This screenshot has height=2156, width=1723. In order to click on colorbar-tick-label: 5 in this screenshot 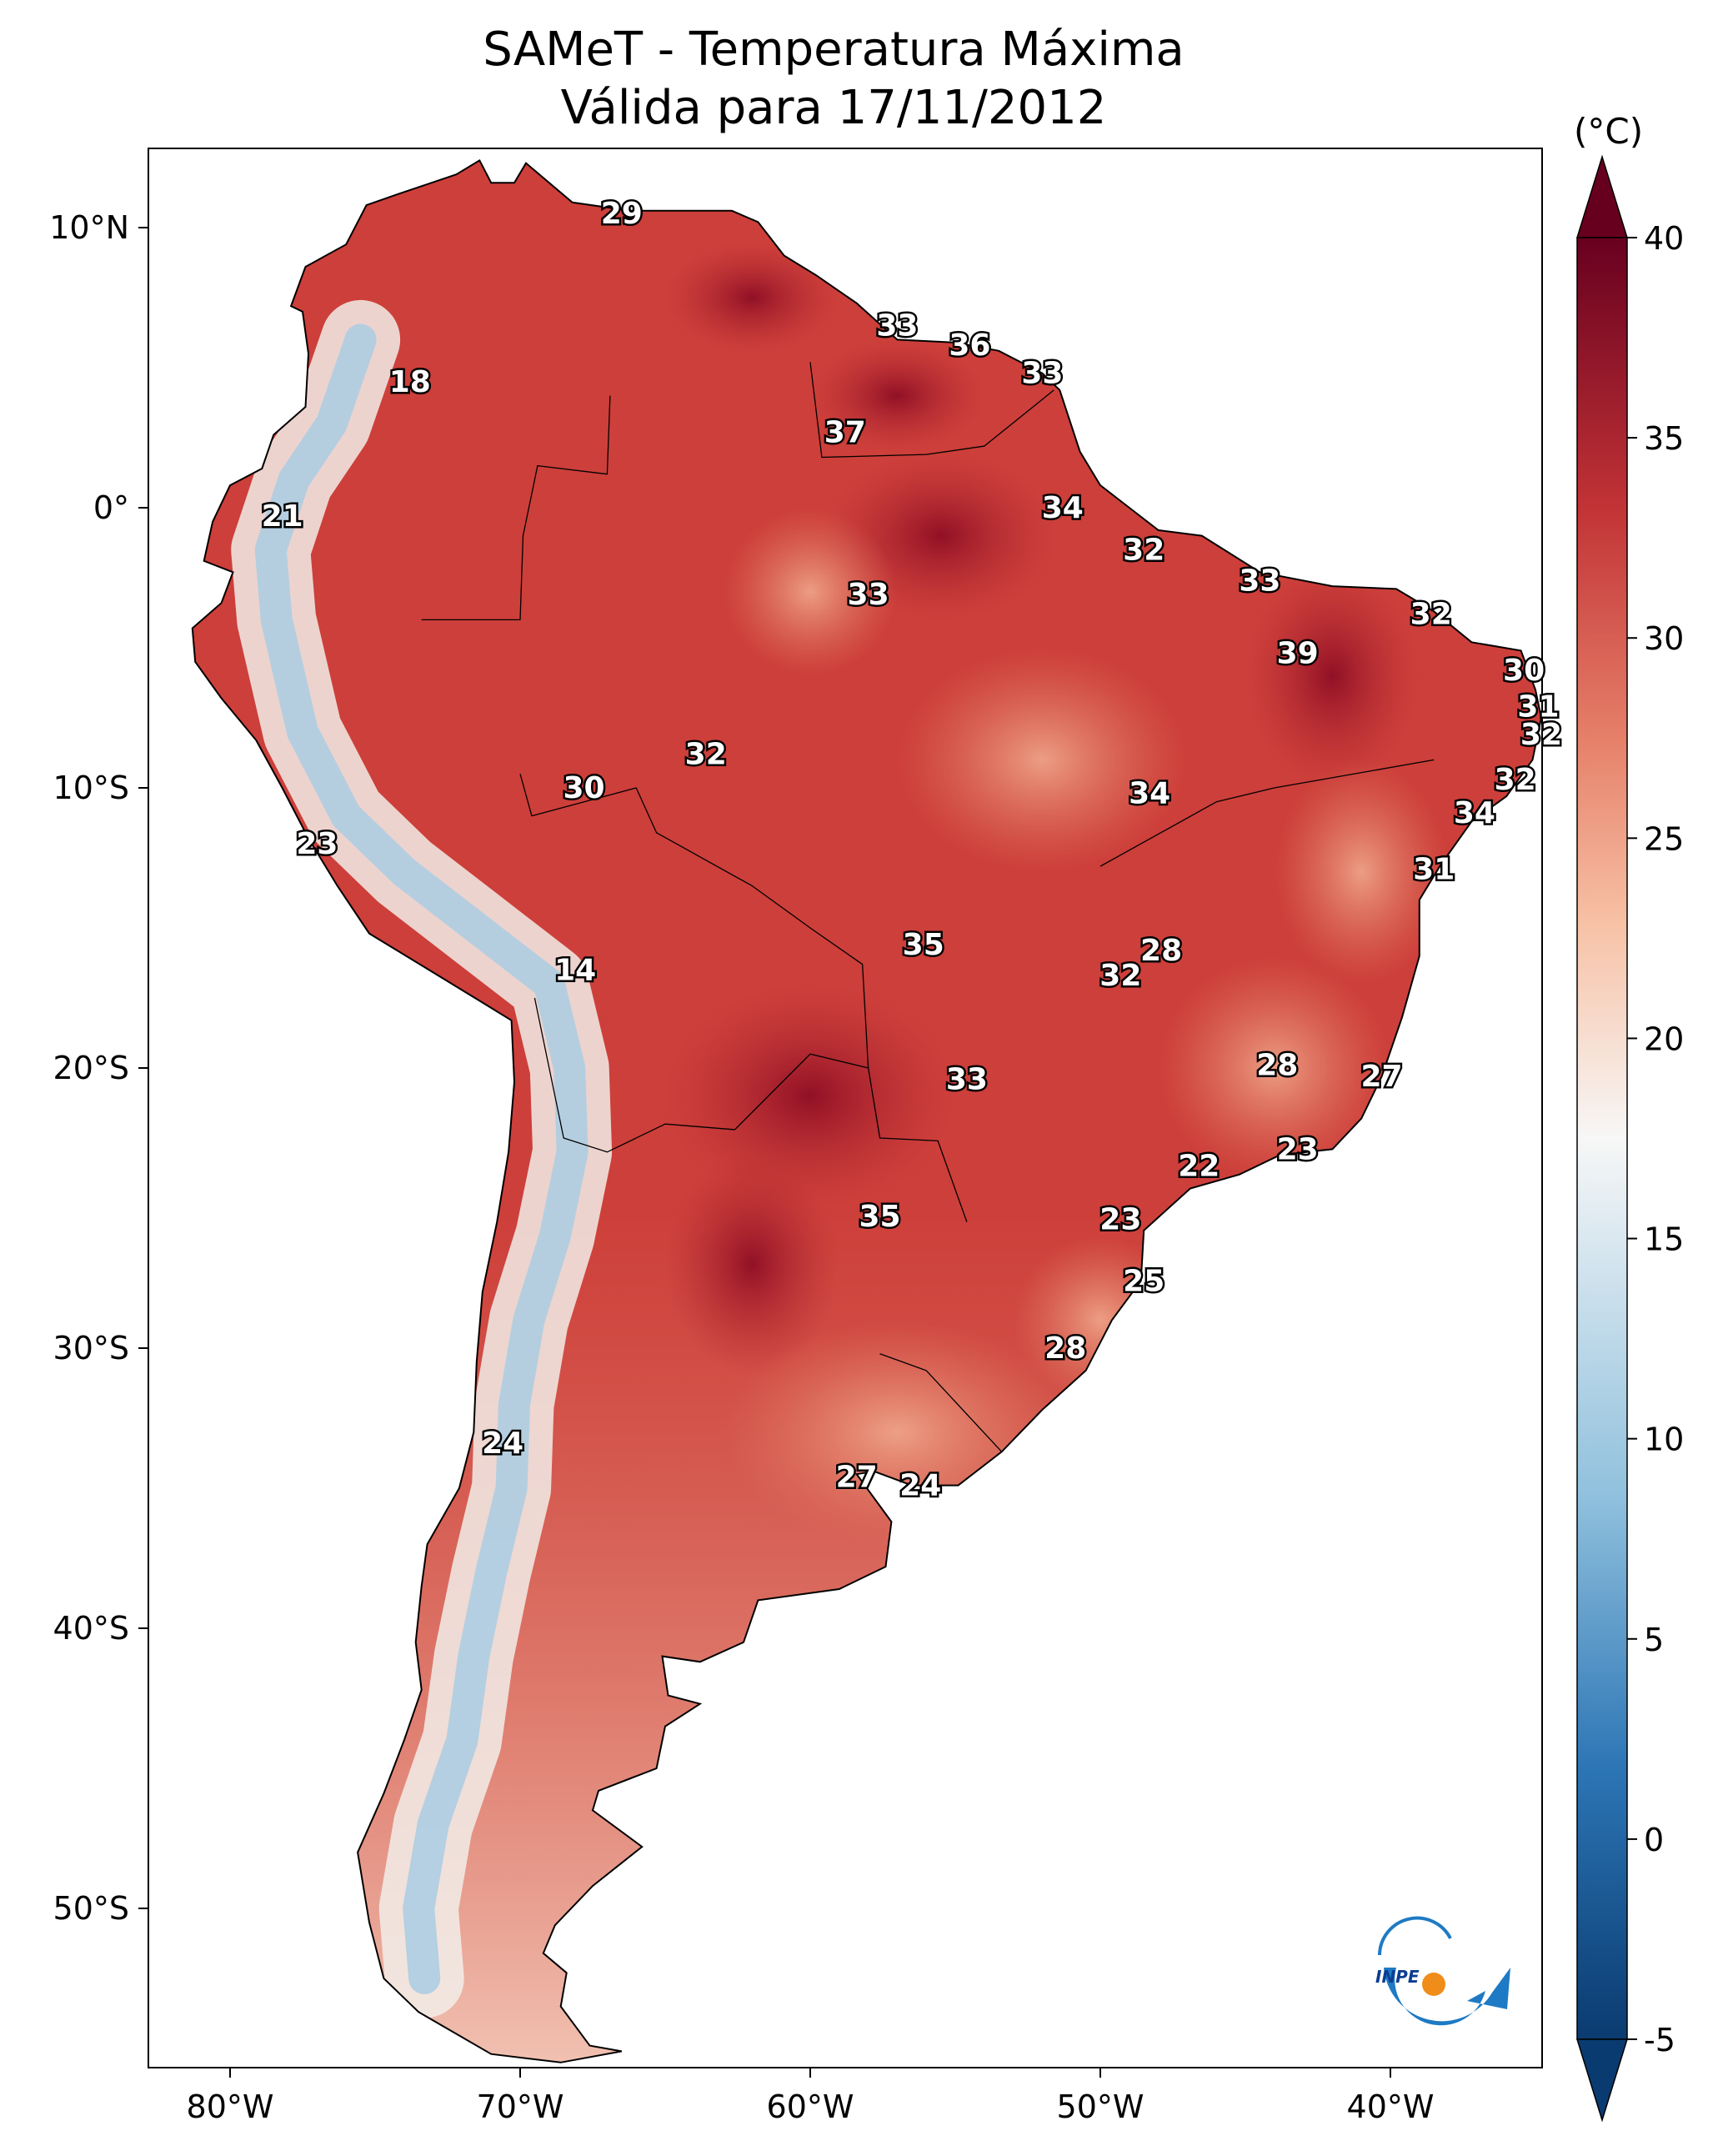, I will do `click(1654, 1640)`.